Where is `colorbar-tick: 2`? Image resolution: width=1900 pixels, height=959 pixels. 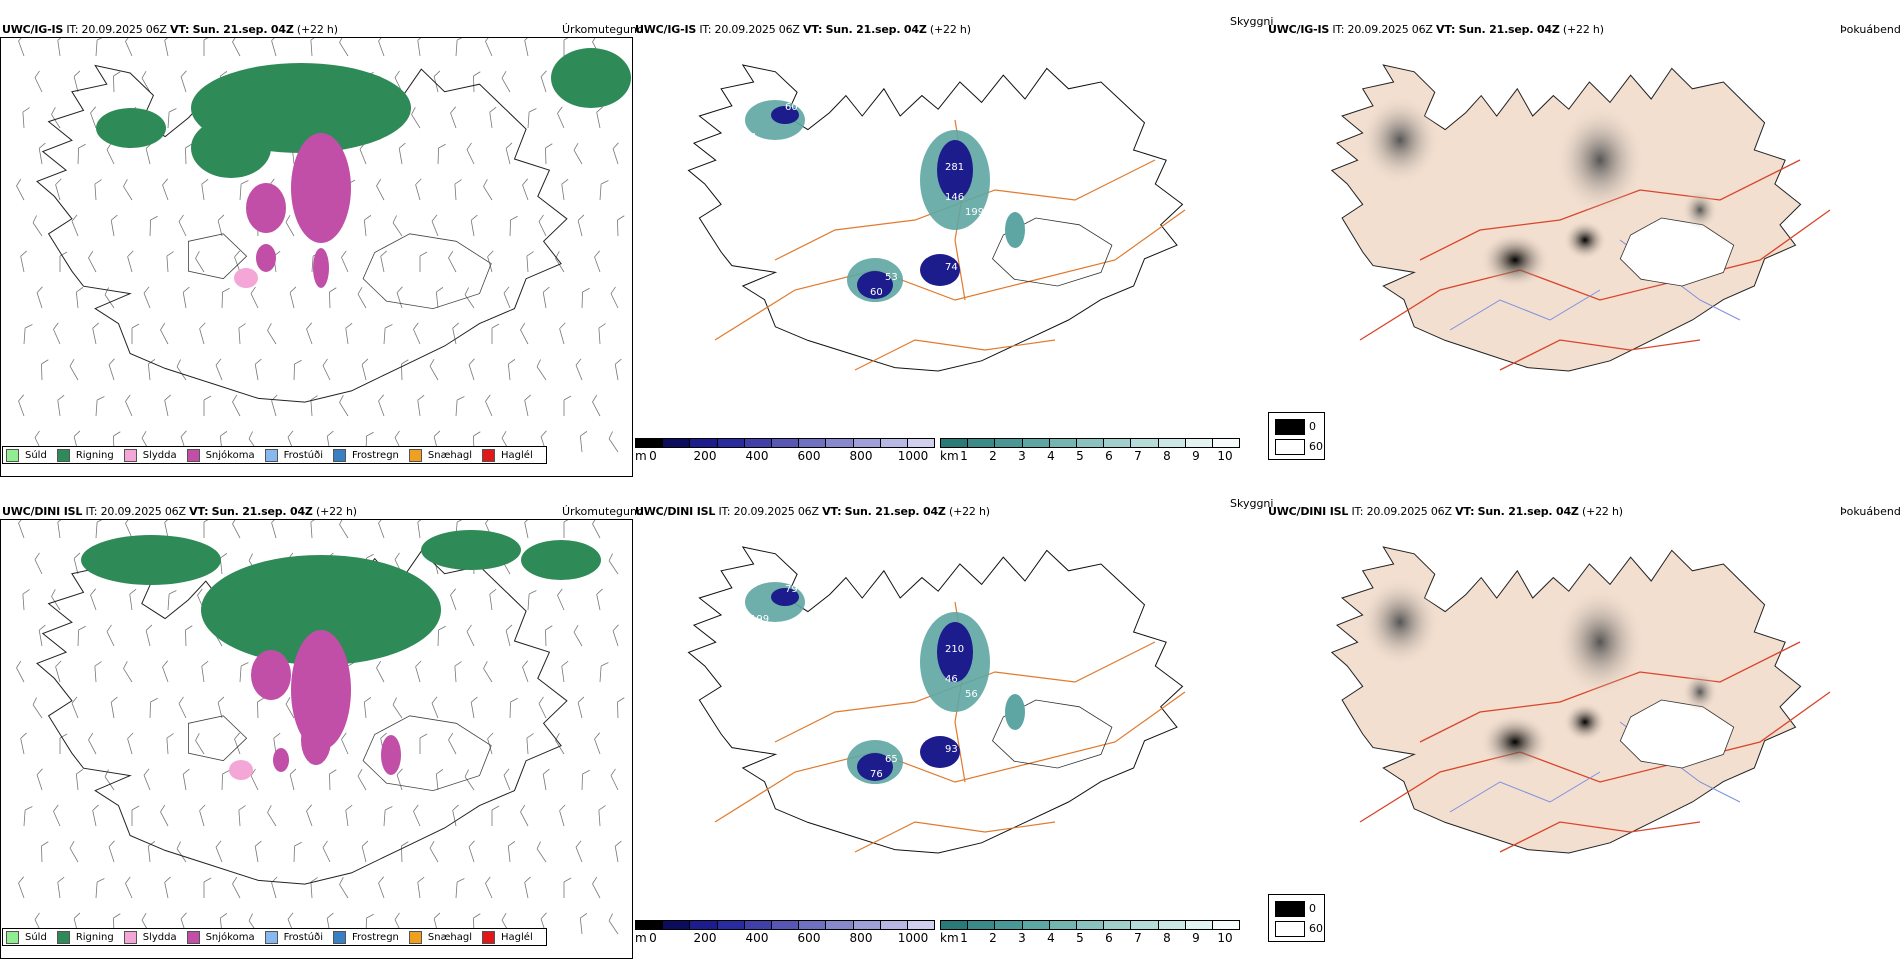 colorbar-tick: 2 is located at coordinates (993, 456).